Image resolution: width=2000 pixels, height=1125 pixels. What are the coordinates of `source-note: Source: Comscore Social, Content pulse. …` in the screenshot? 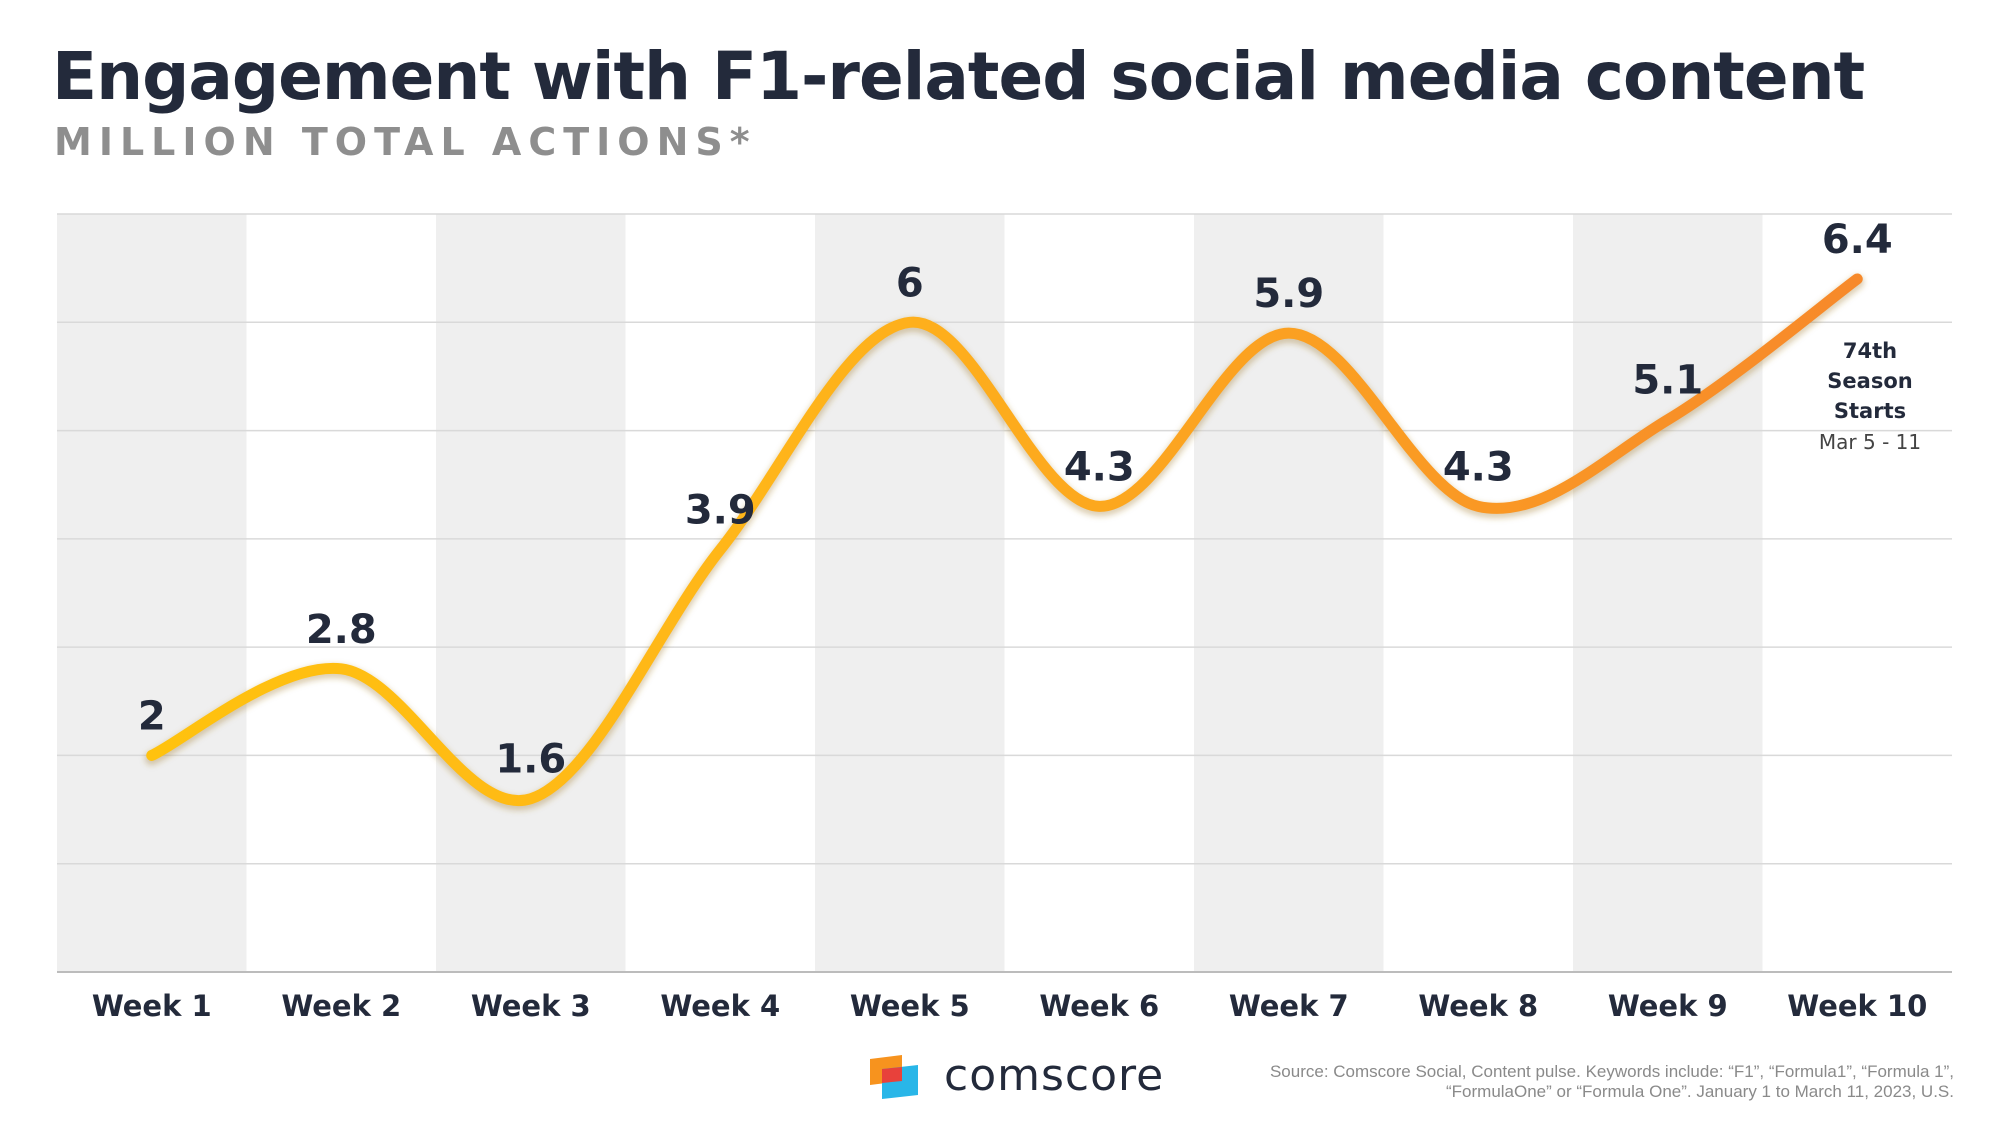 It's located at (1611, 1081).